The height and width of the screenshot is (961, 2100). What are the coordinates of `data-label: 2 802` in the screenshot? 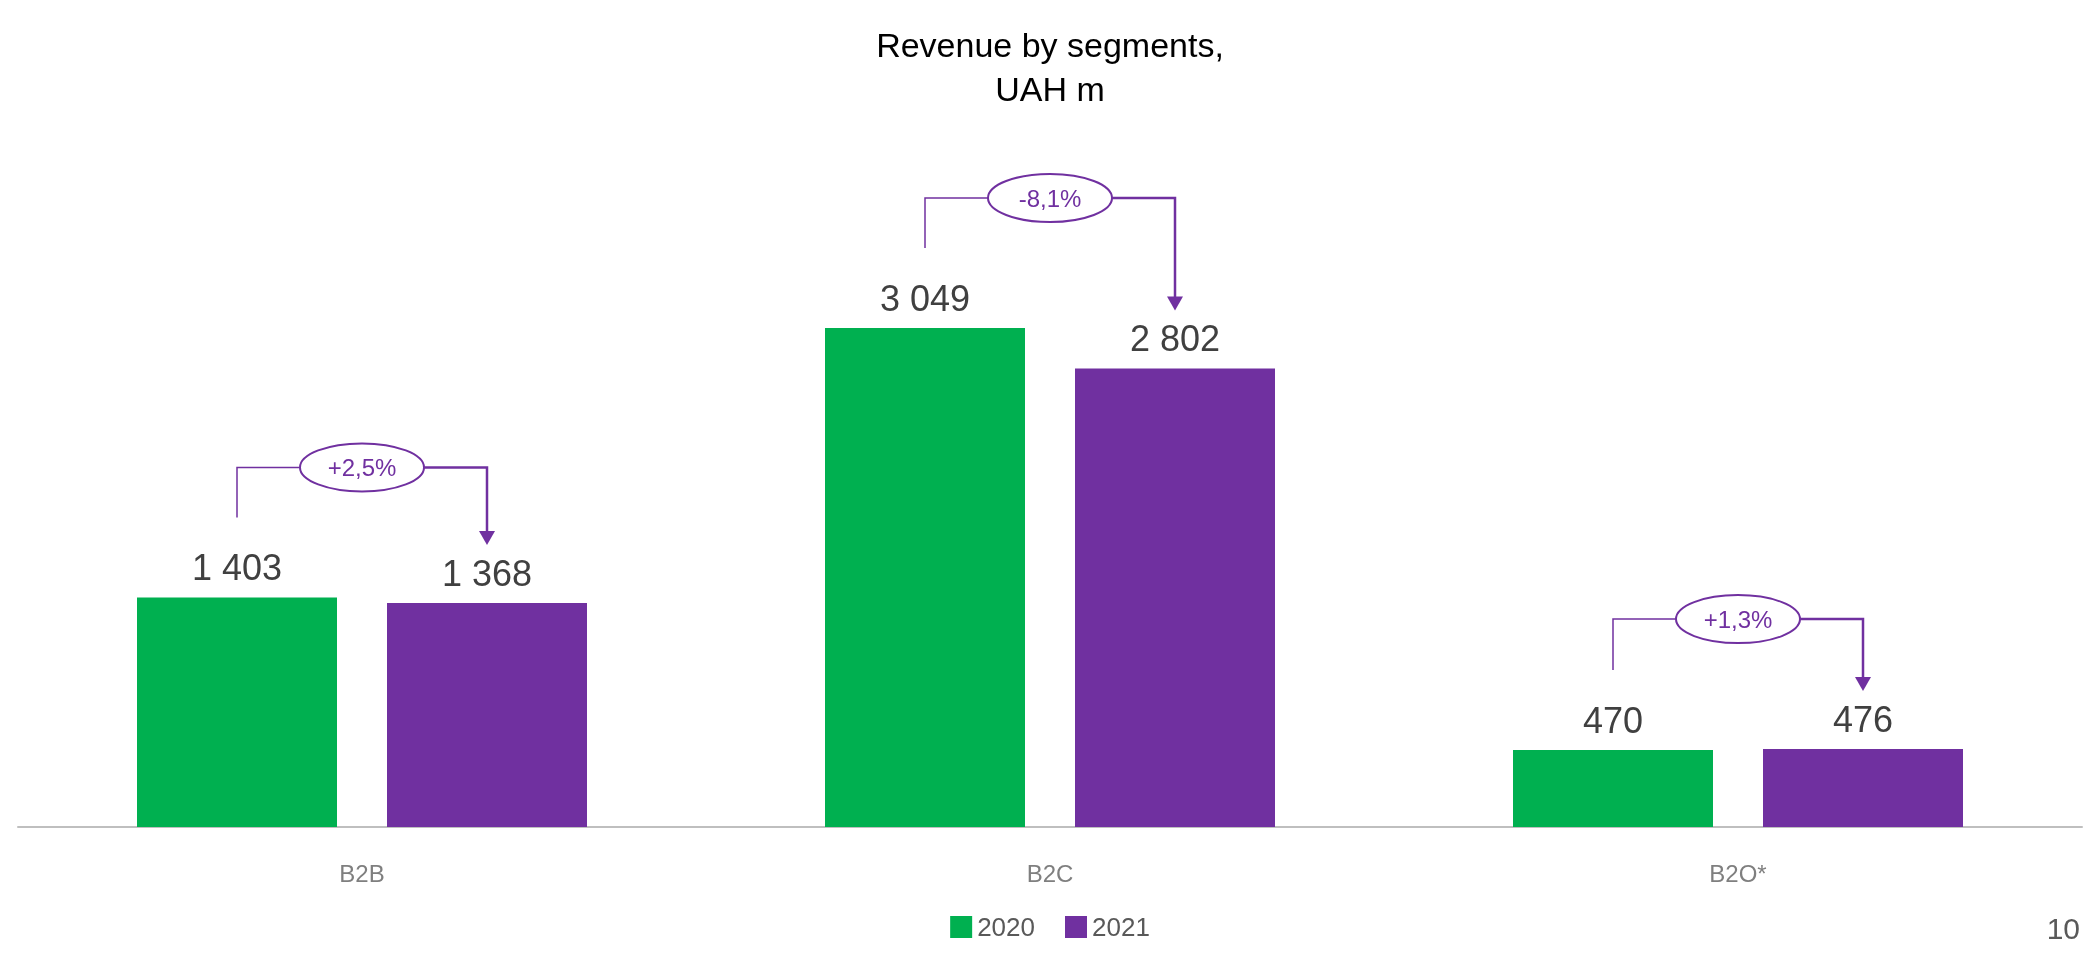 It's located at (1175, 338).